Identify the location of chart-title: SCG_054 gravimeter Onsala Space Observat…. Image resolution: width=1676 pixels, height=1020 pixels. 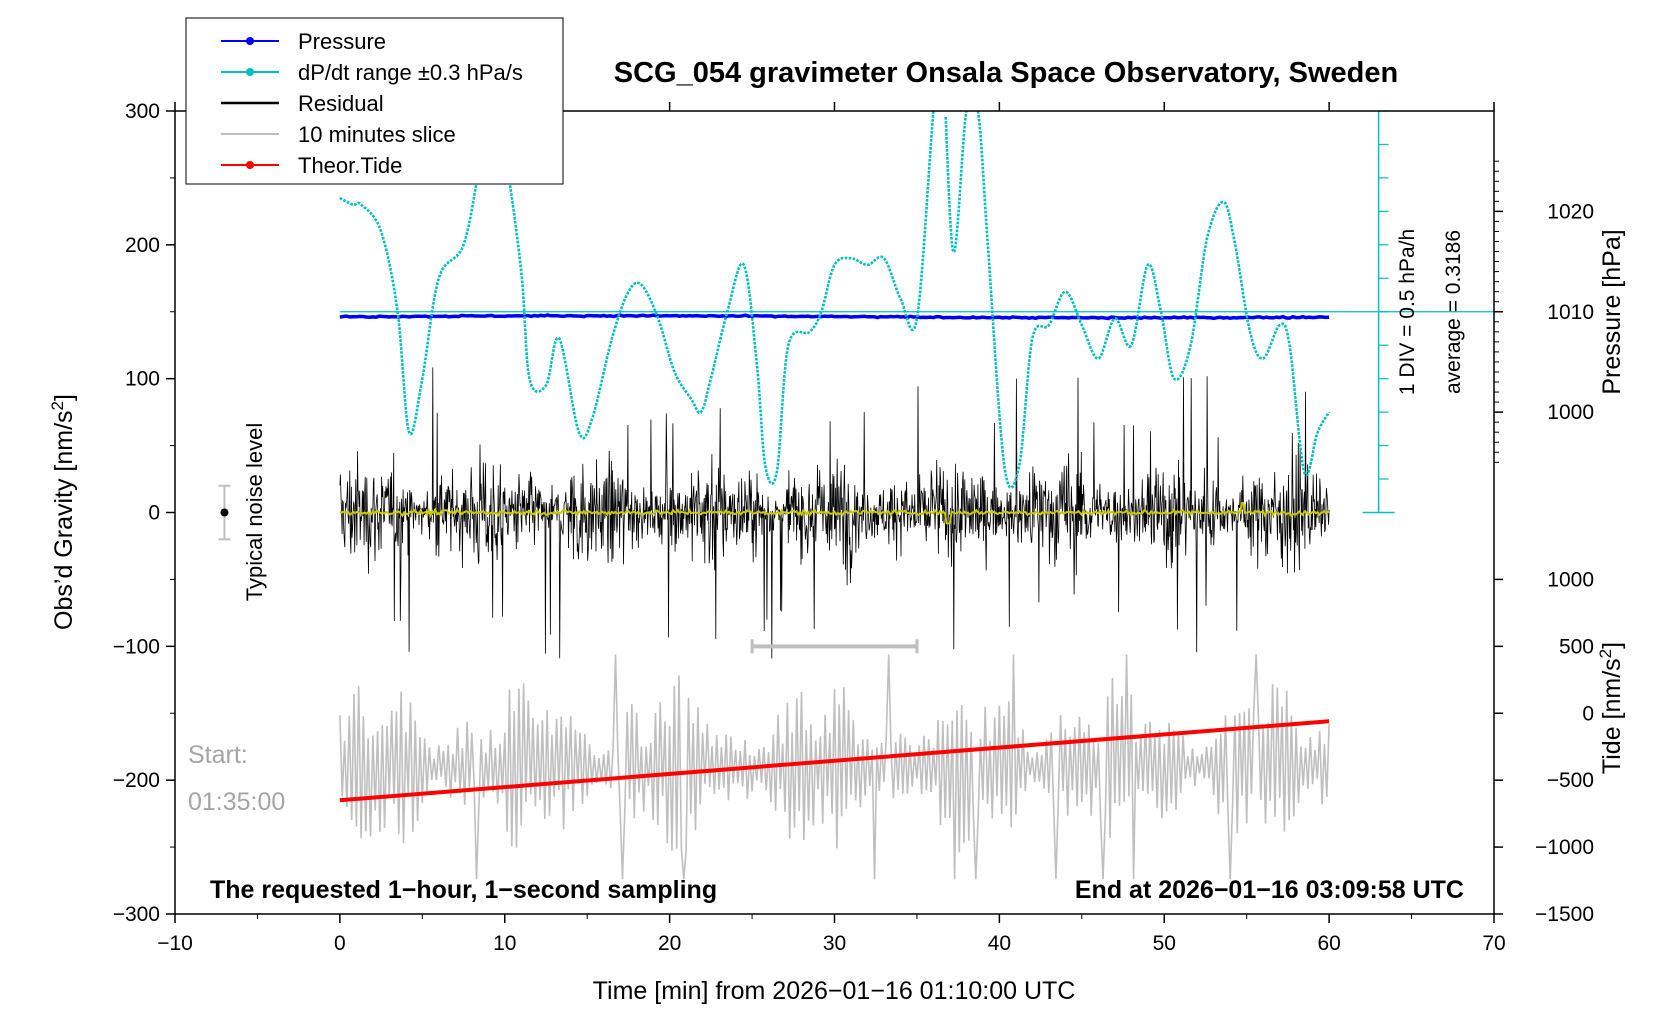
(1006, 73).